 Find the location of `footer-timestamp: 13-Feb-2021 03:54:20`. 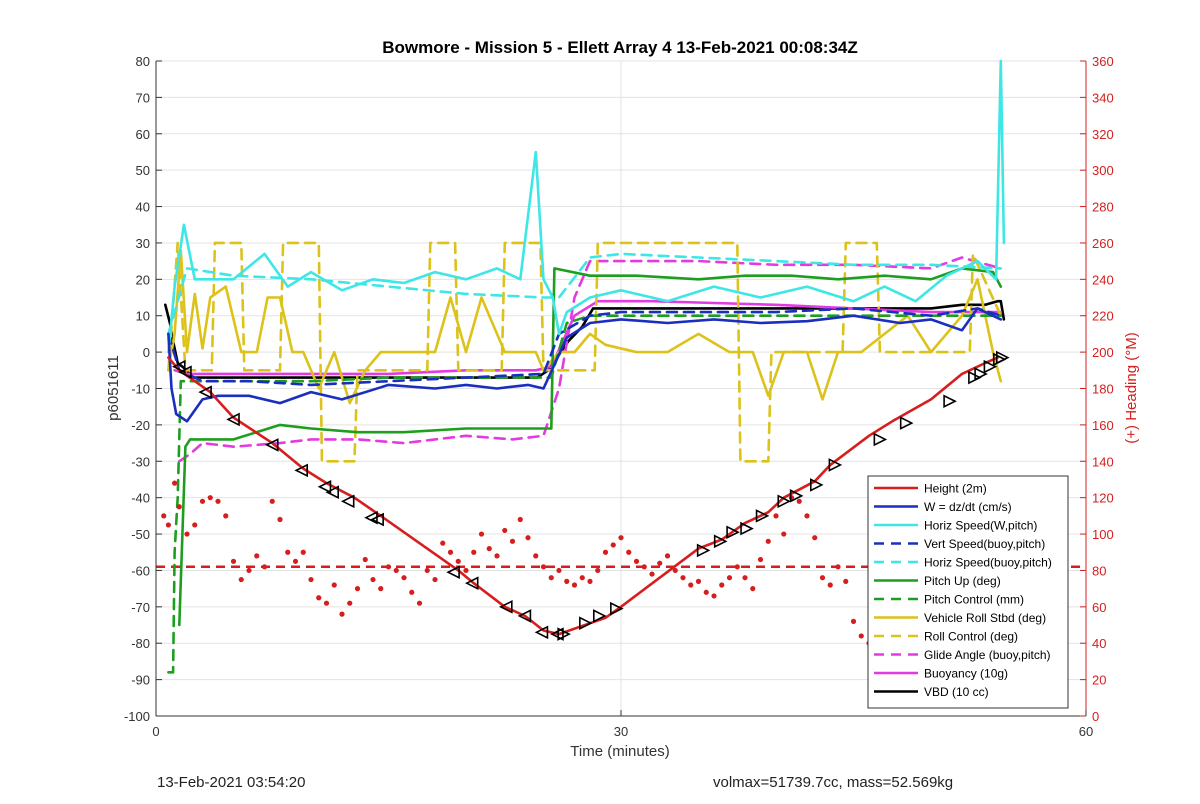

footer-timestamp: 13-Feb-2021 03:54:20 is located at coordinates (231, 782).